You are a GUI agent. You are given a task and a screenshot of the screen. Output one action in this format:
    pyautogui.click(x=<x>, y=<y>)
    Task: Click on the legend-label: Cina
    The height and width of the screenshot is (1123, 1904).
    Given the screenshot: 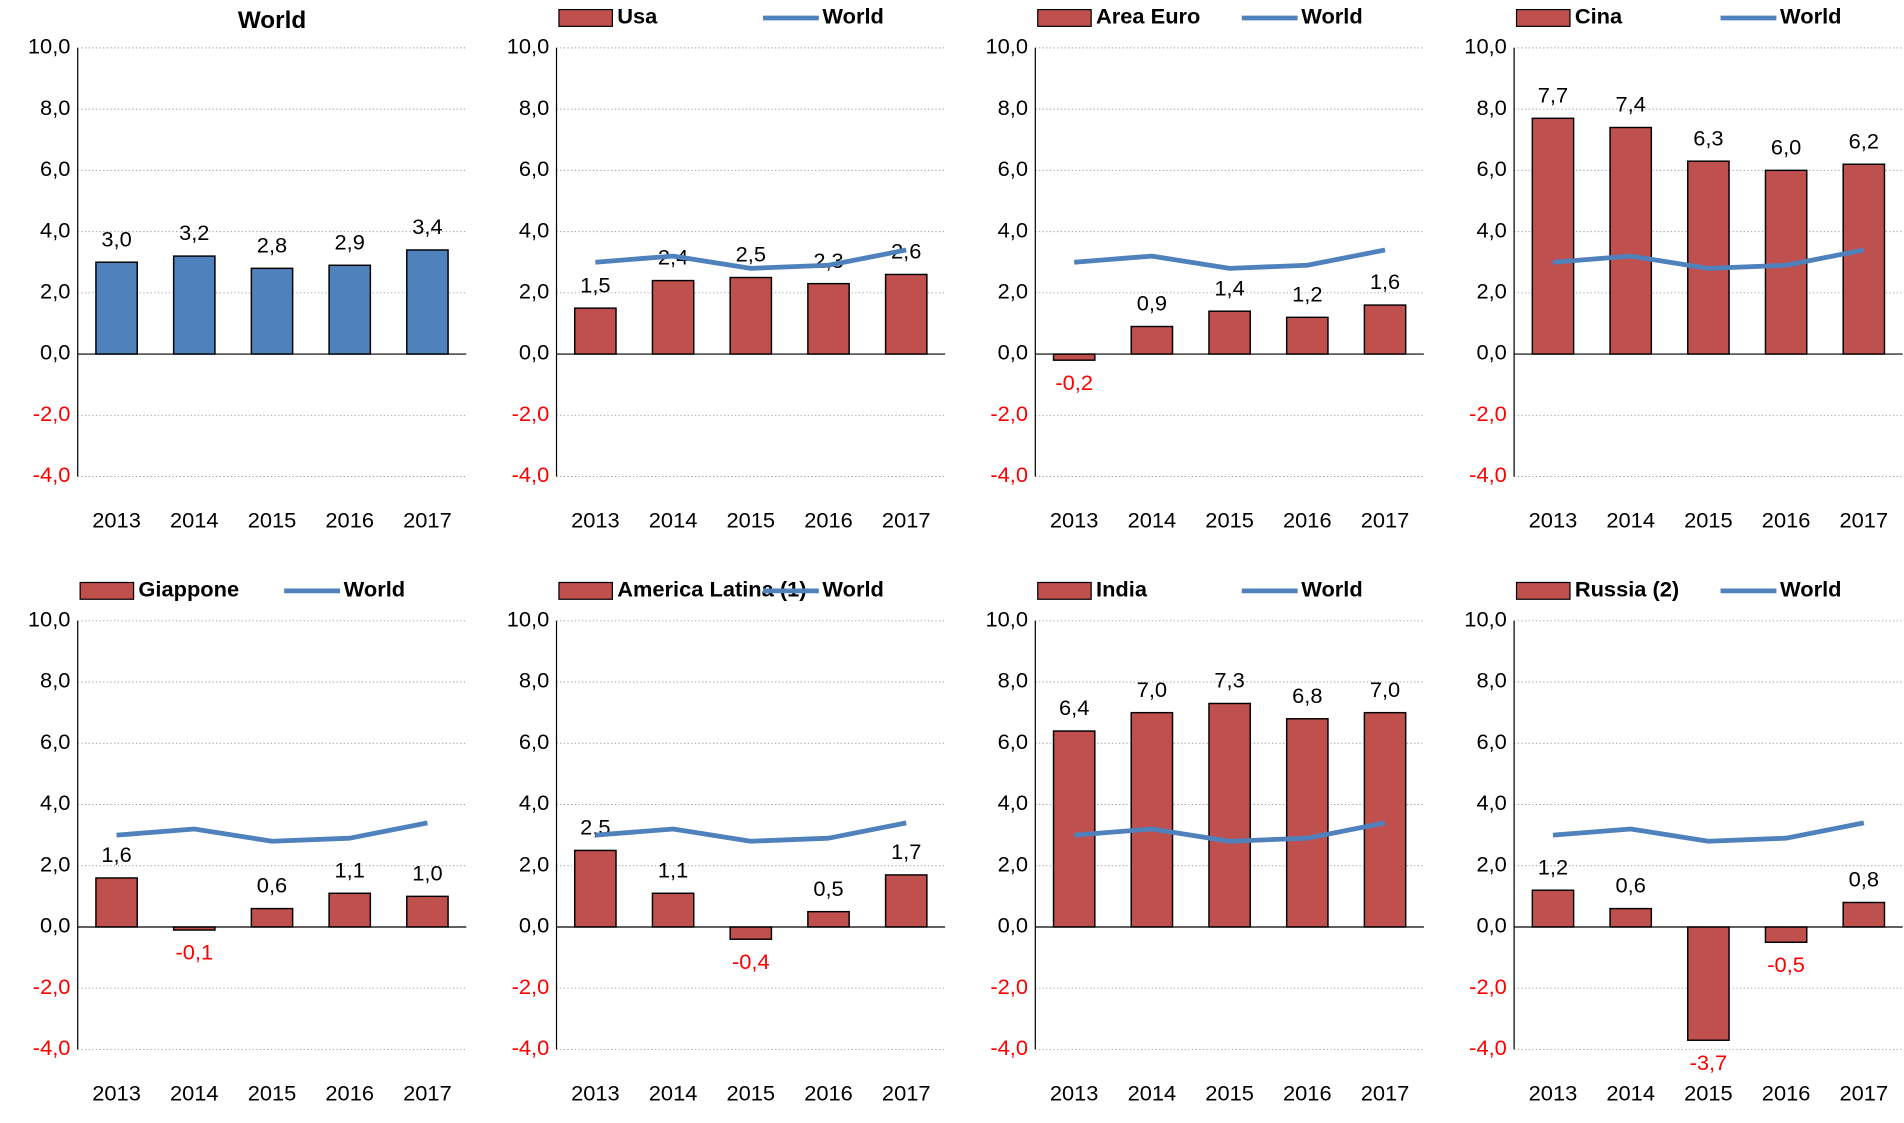 What is the action you would take?
    pyautogui.click(x=1599, y=16)
    